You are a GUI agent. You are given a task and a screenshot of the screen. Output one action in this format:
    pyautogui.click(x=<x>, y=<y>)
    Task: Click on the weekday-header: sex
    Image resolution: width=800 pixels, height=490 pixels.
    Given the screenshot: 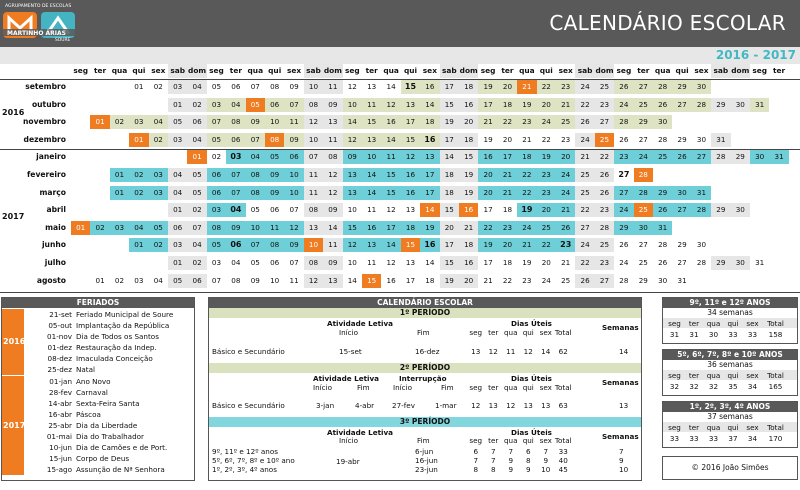 What is the action you would take?
    pyautogui.click(x=429, y=70)
    